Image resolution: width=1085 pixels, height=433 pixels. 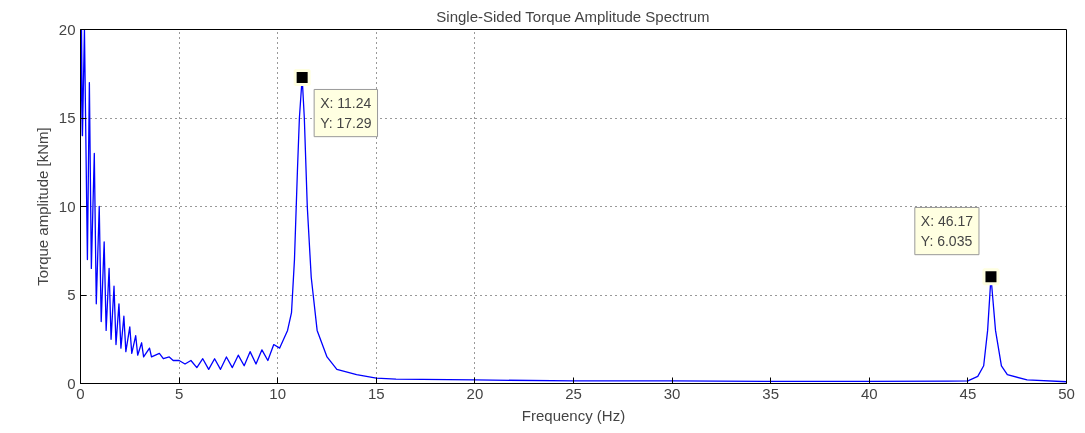 I want to click on x-axis-title: Frequency (Hz), so click(x=573, y=415).